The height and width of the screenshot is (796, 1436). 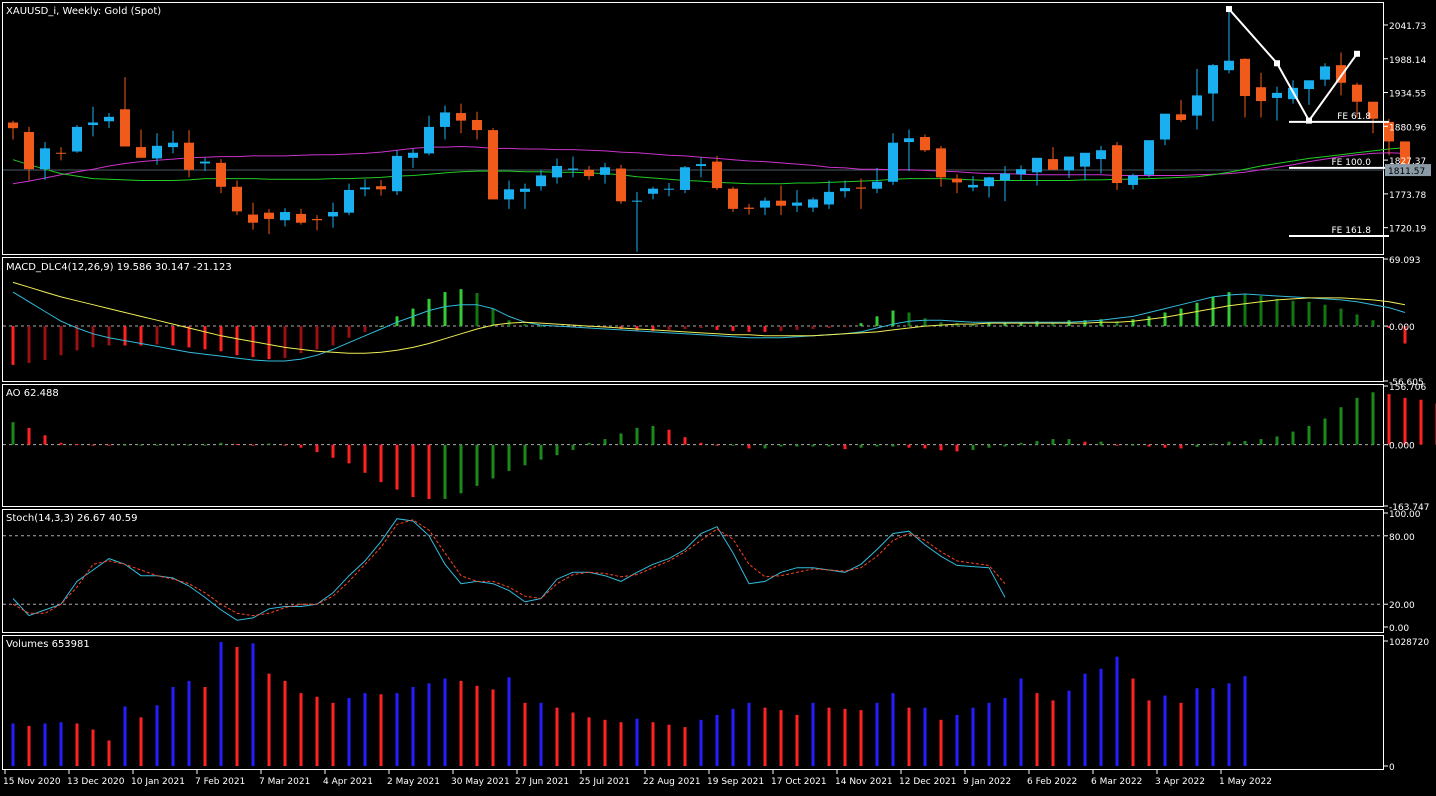 I want to click on stoch-axis-tick-label: 100.00, so click(x=1405, y=515).